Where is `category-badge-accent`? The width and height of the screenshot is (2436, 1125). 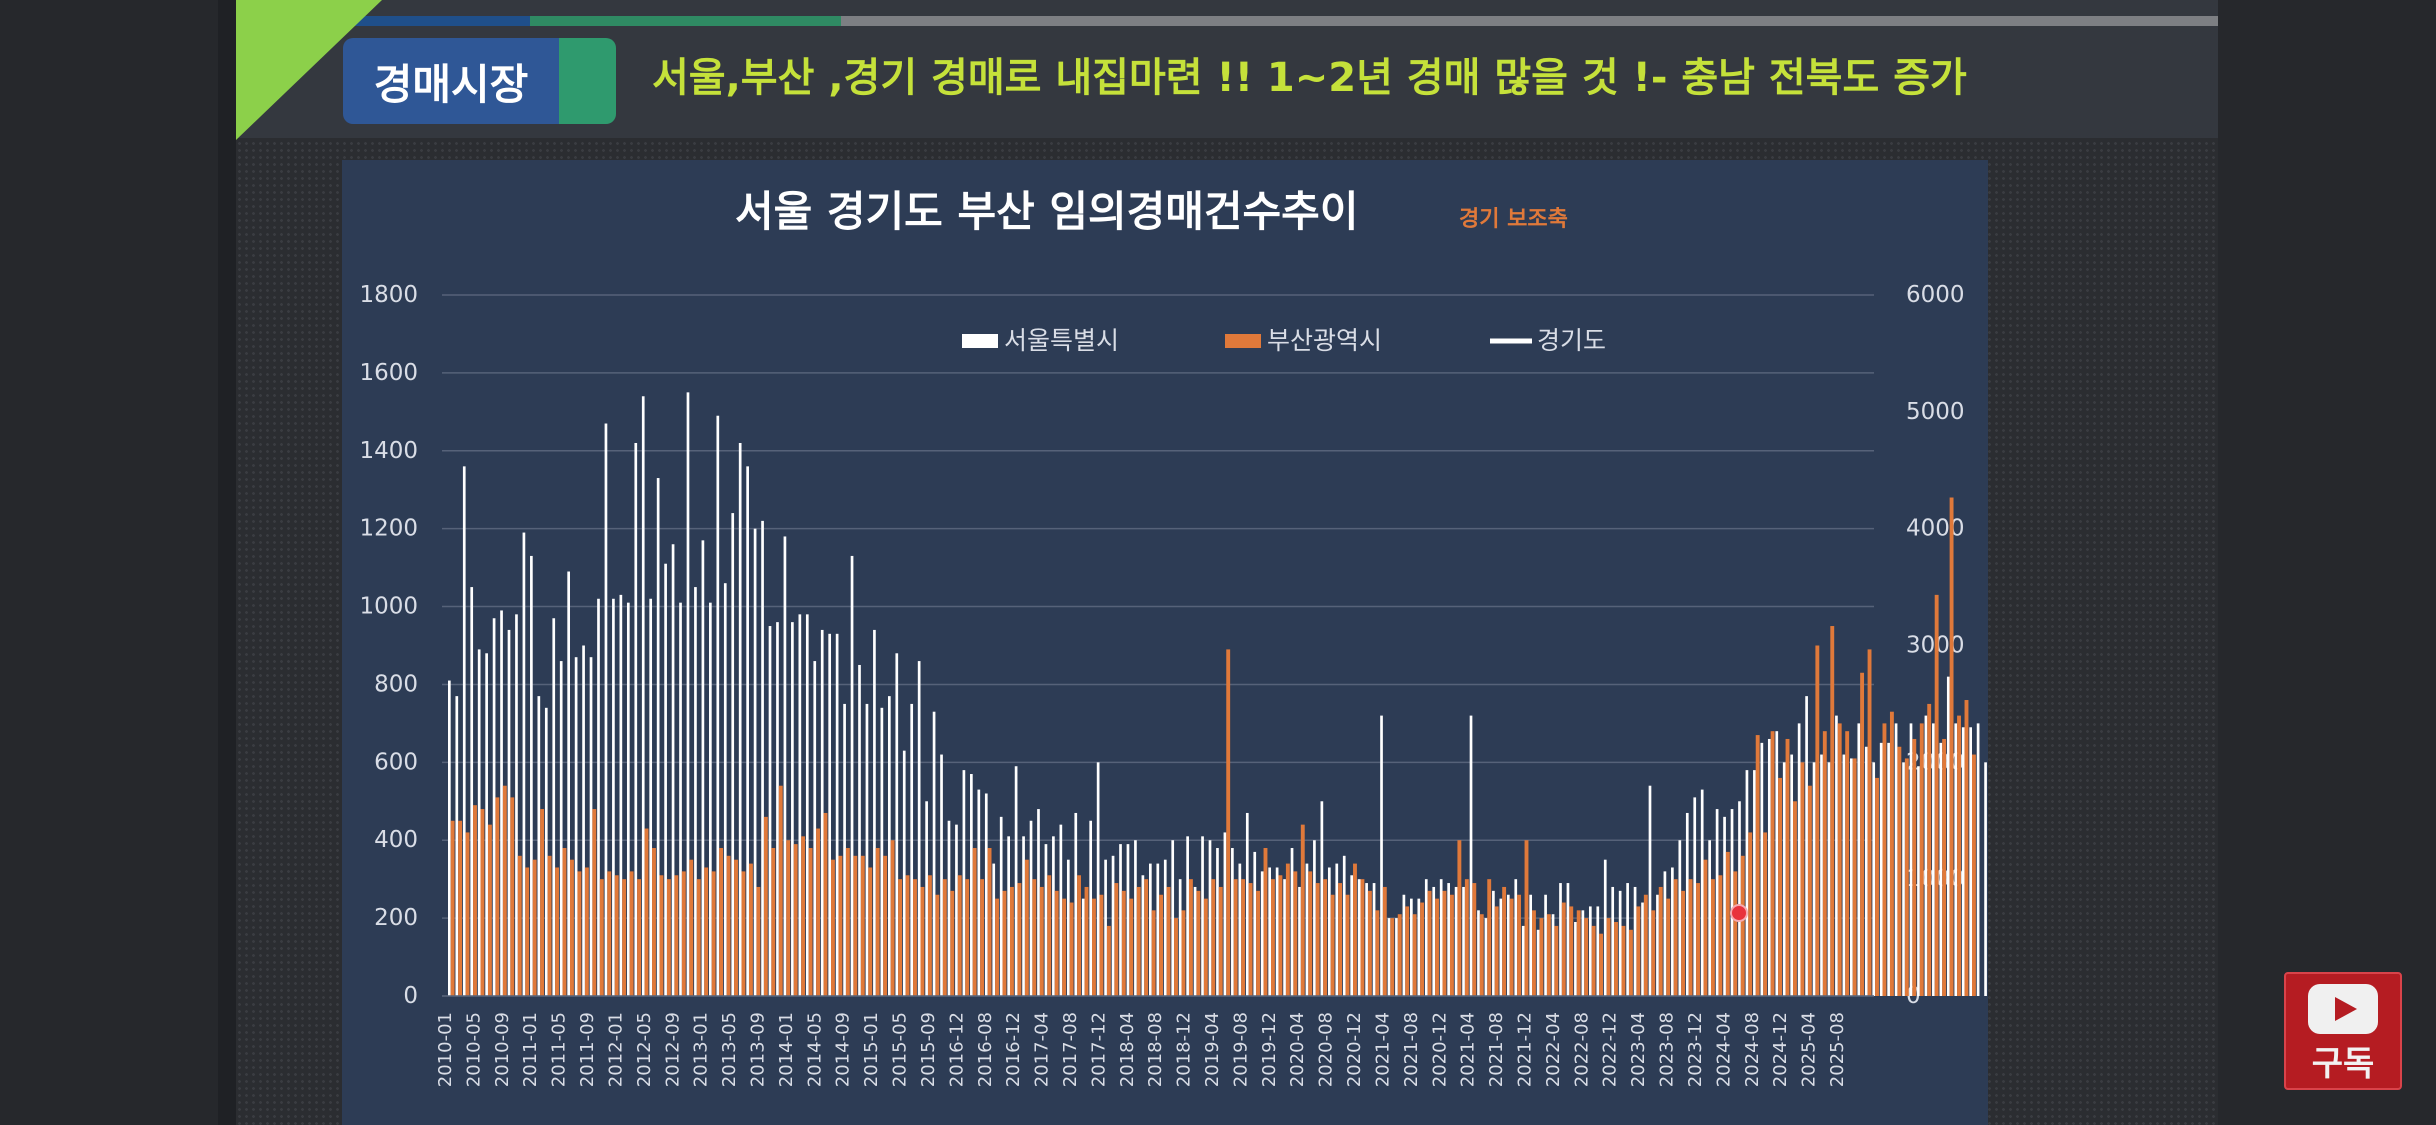
category-badge-accent is located at coordinates (587, 81).